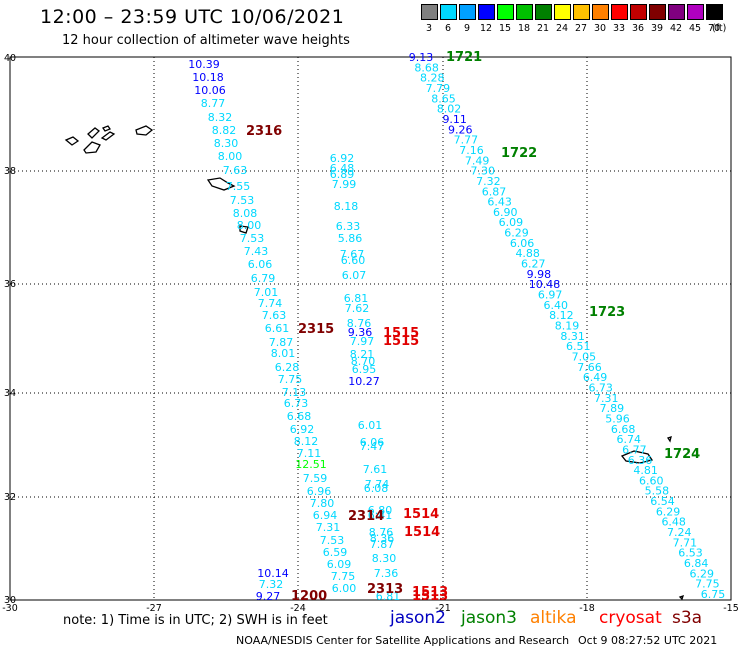 The height and width of the screenshot is (650, 740). I want to click on swh-point: 6.54, so click(662, 501).